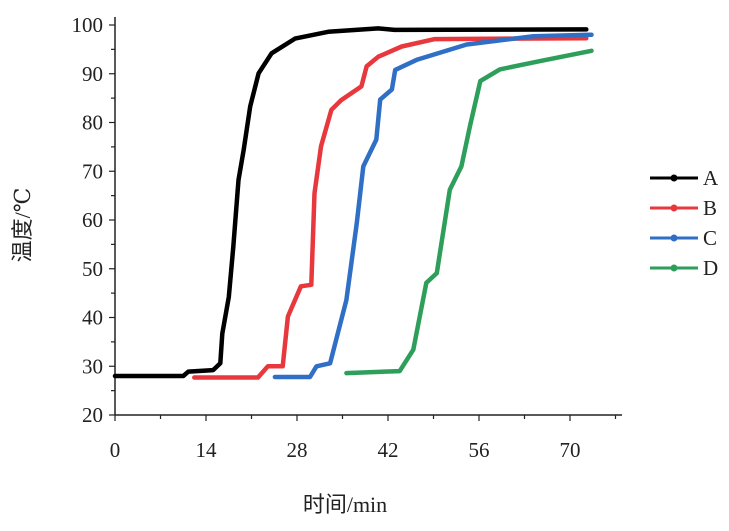 The width and height of the screenshot is (729, 531). I want to click on x-tick-label: 56, so click(479, 450).